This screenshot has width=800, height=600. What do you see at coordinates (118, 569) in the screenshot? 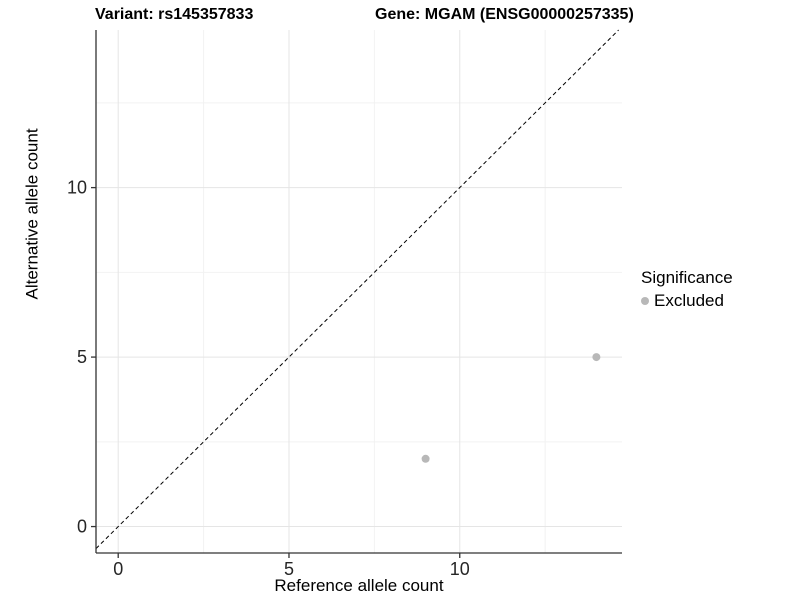
I see `x-tick-label: 0` at bounding box center [118, 569].